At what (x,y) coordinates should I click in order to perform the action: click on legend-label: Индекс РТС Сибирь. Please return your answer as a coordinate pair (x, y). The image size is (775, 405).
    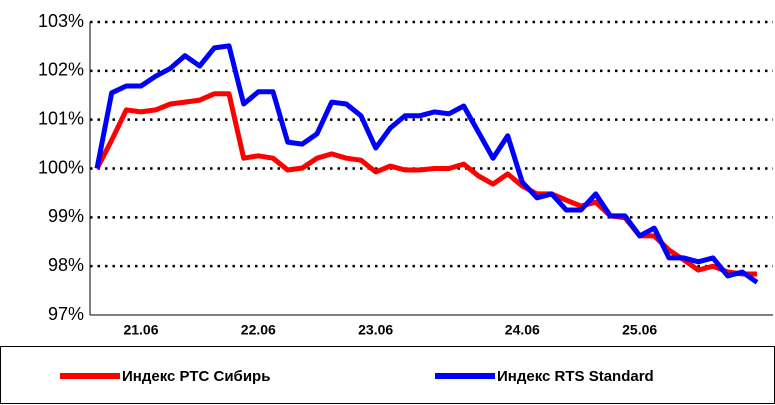
    Looking at the image, I should click on (196, 376).